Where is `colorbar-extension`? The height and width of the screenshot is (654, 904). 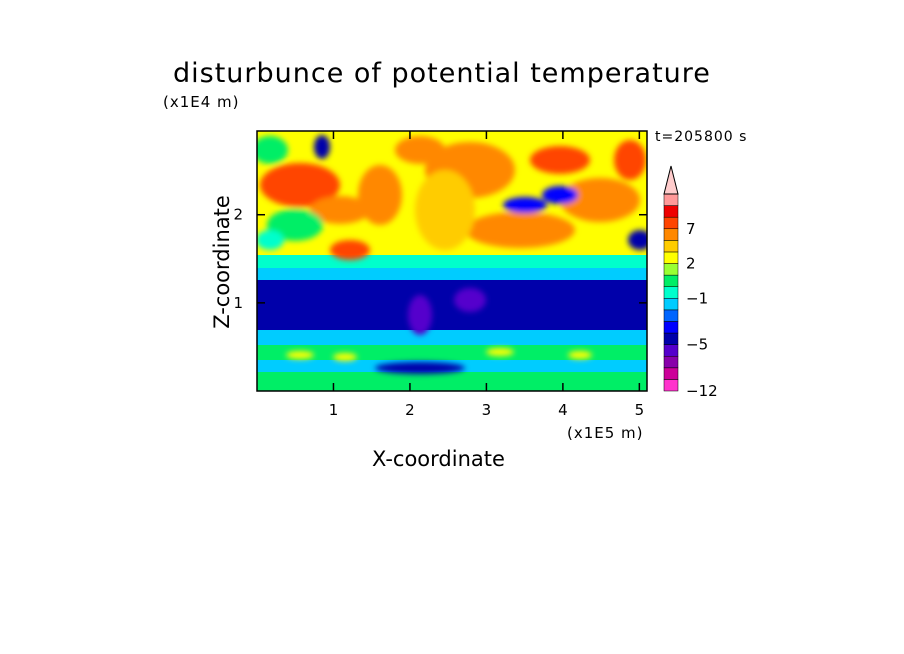
colorbar-extension is located at coordinates (671, 180).